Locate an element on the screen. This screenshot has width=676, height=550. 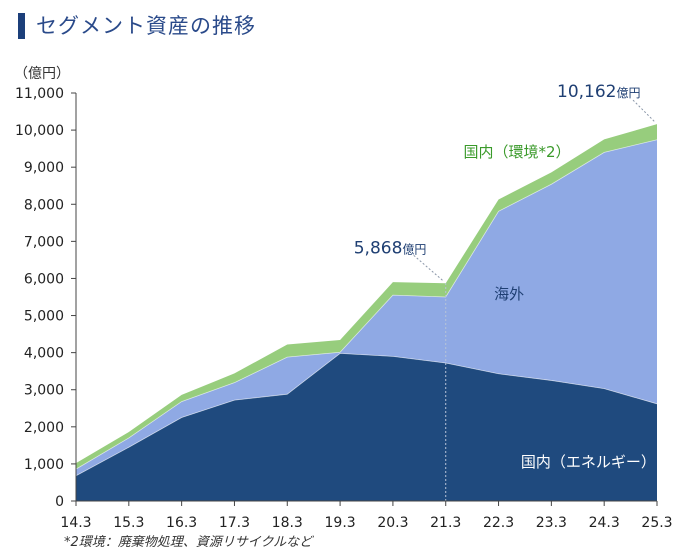
y-tick-label: 3,000 is located at coordinates (44, 391).